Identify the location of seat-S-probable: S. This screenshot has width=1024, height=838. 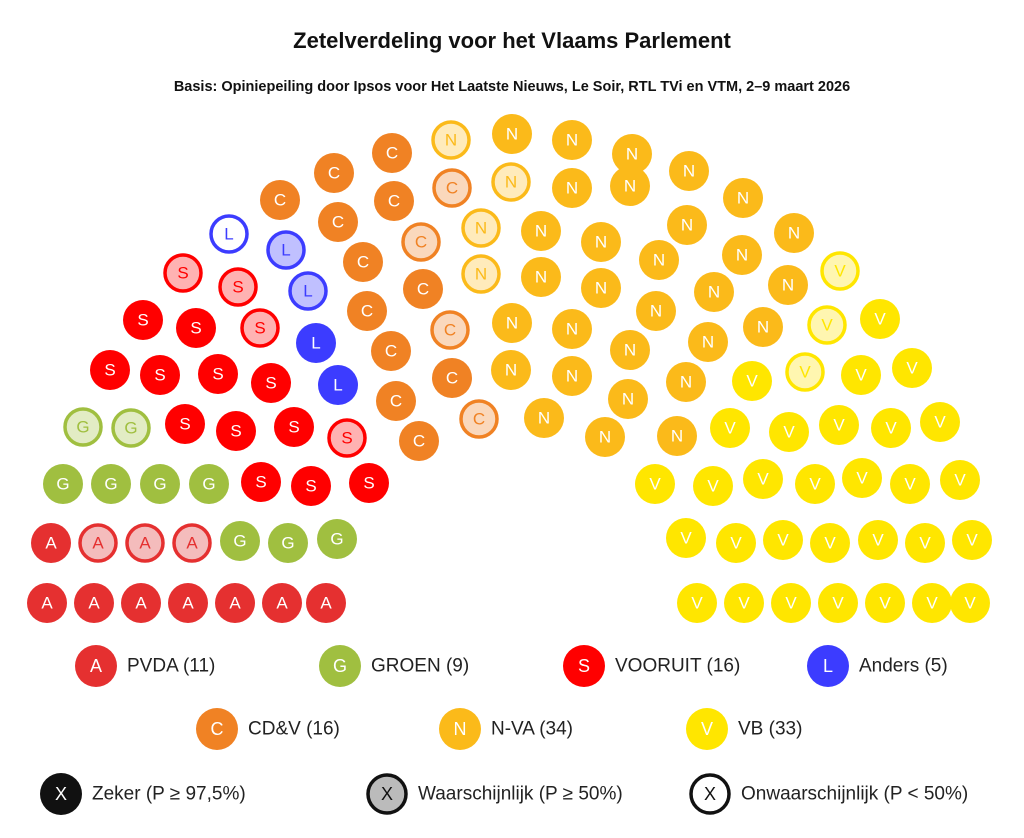
(238, 287).